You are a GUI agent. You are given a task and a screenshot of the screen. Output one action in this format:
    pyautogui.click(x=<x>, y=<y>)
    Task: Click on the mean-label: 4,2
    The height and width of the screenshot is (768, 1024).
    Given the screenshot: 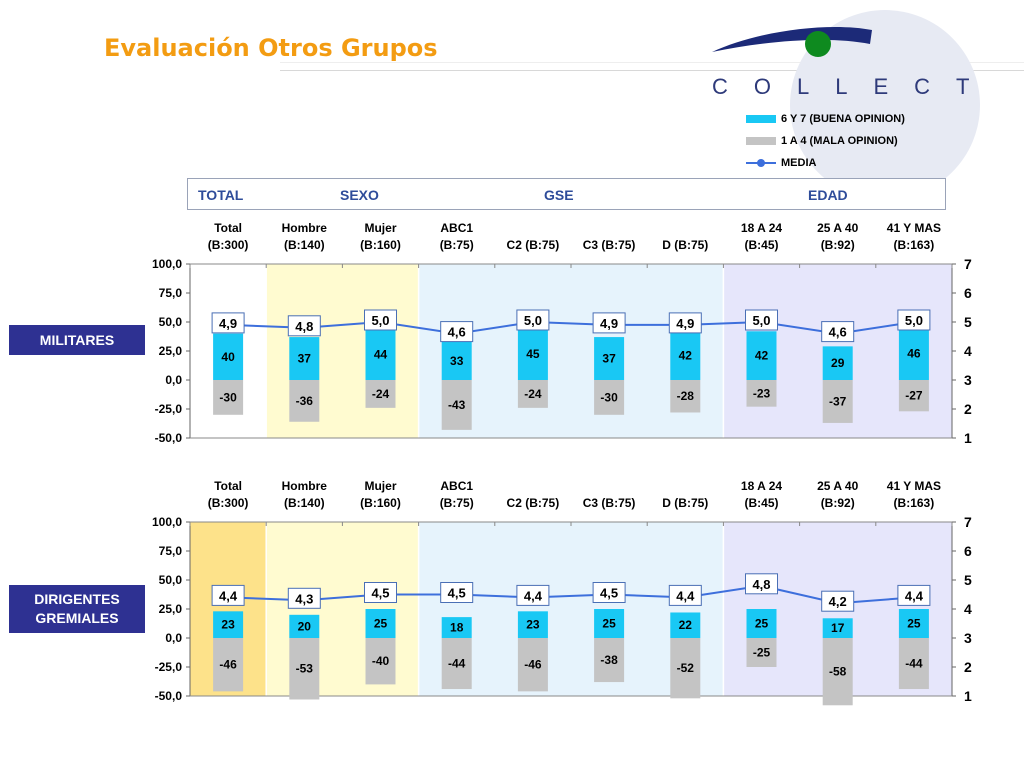 What is the action you would take?
    pyautogui.click(x=838, y=601)
    